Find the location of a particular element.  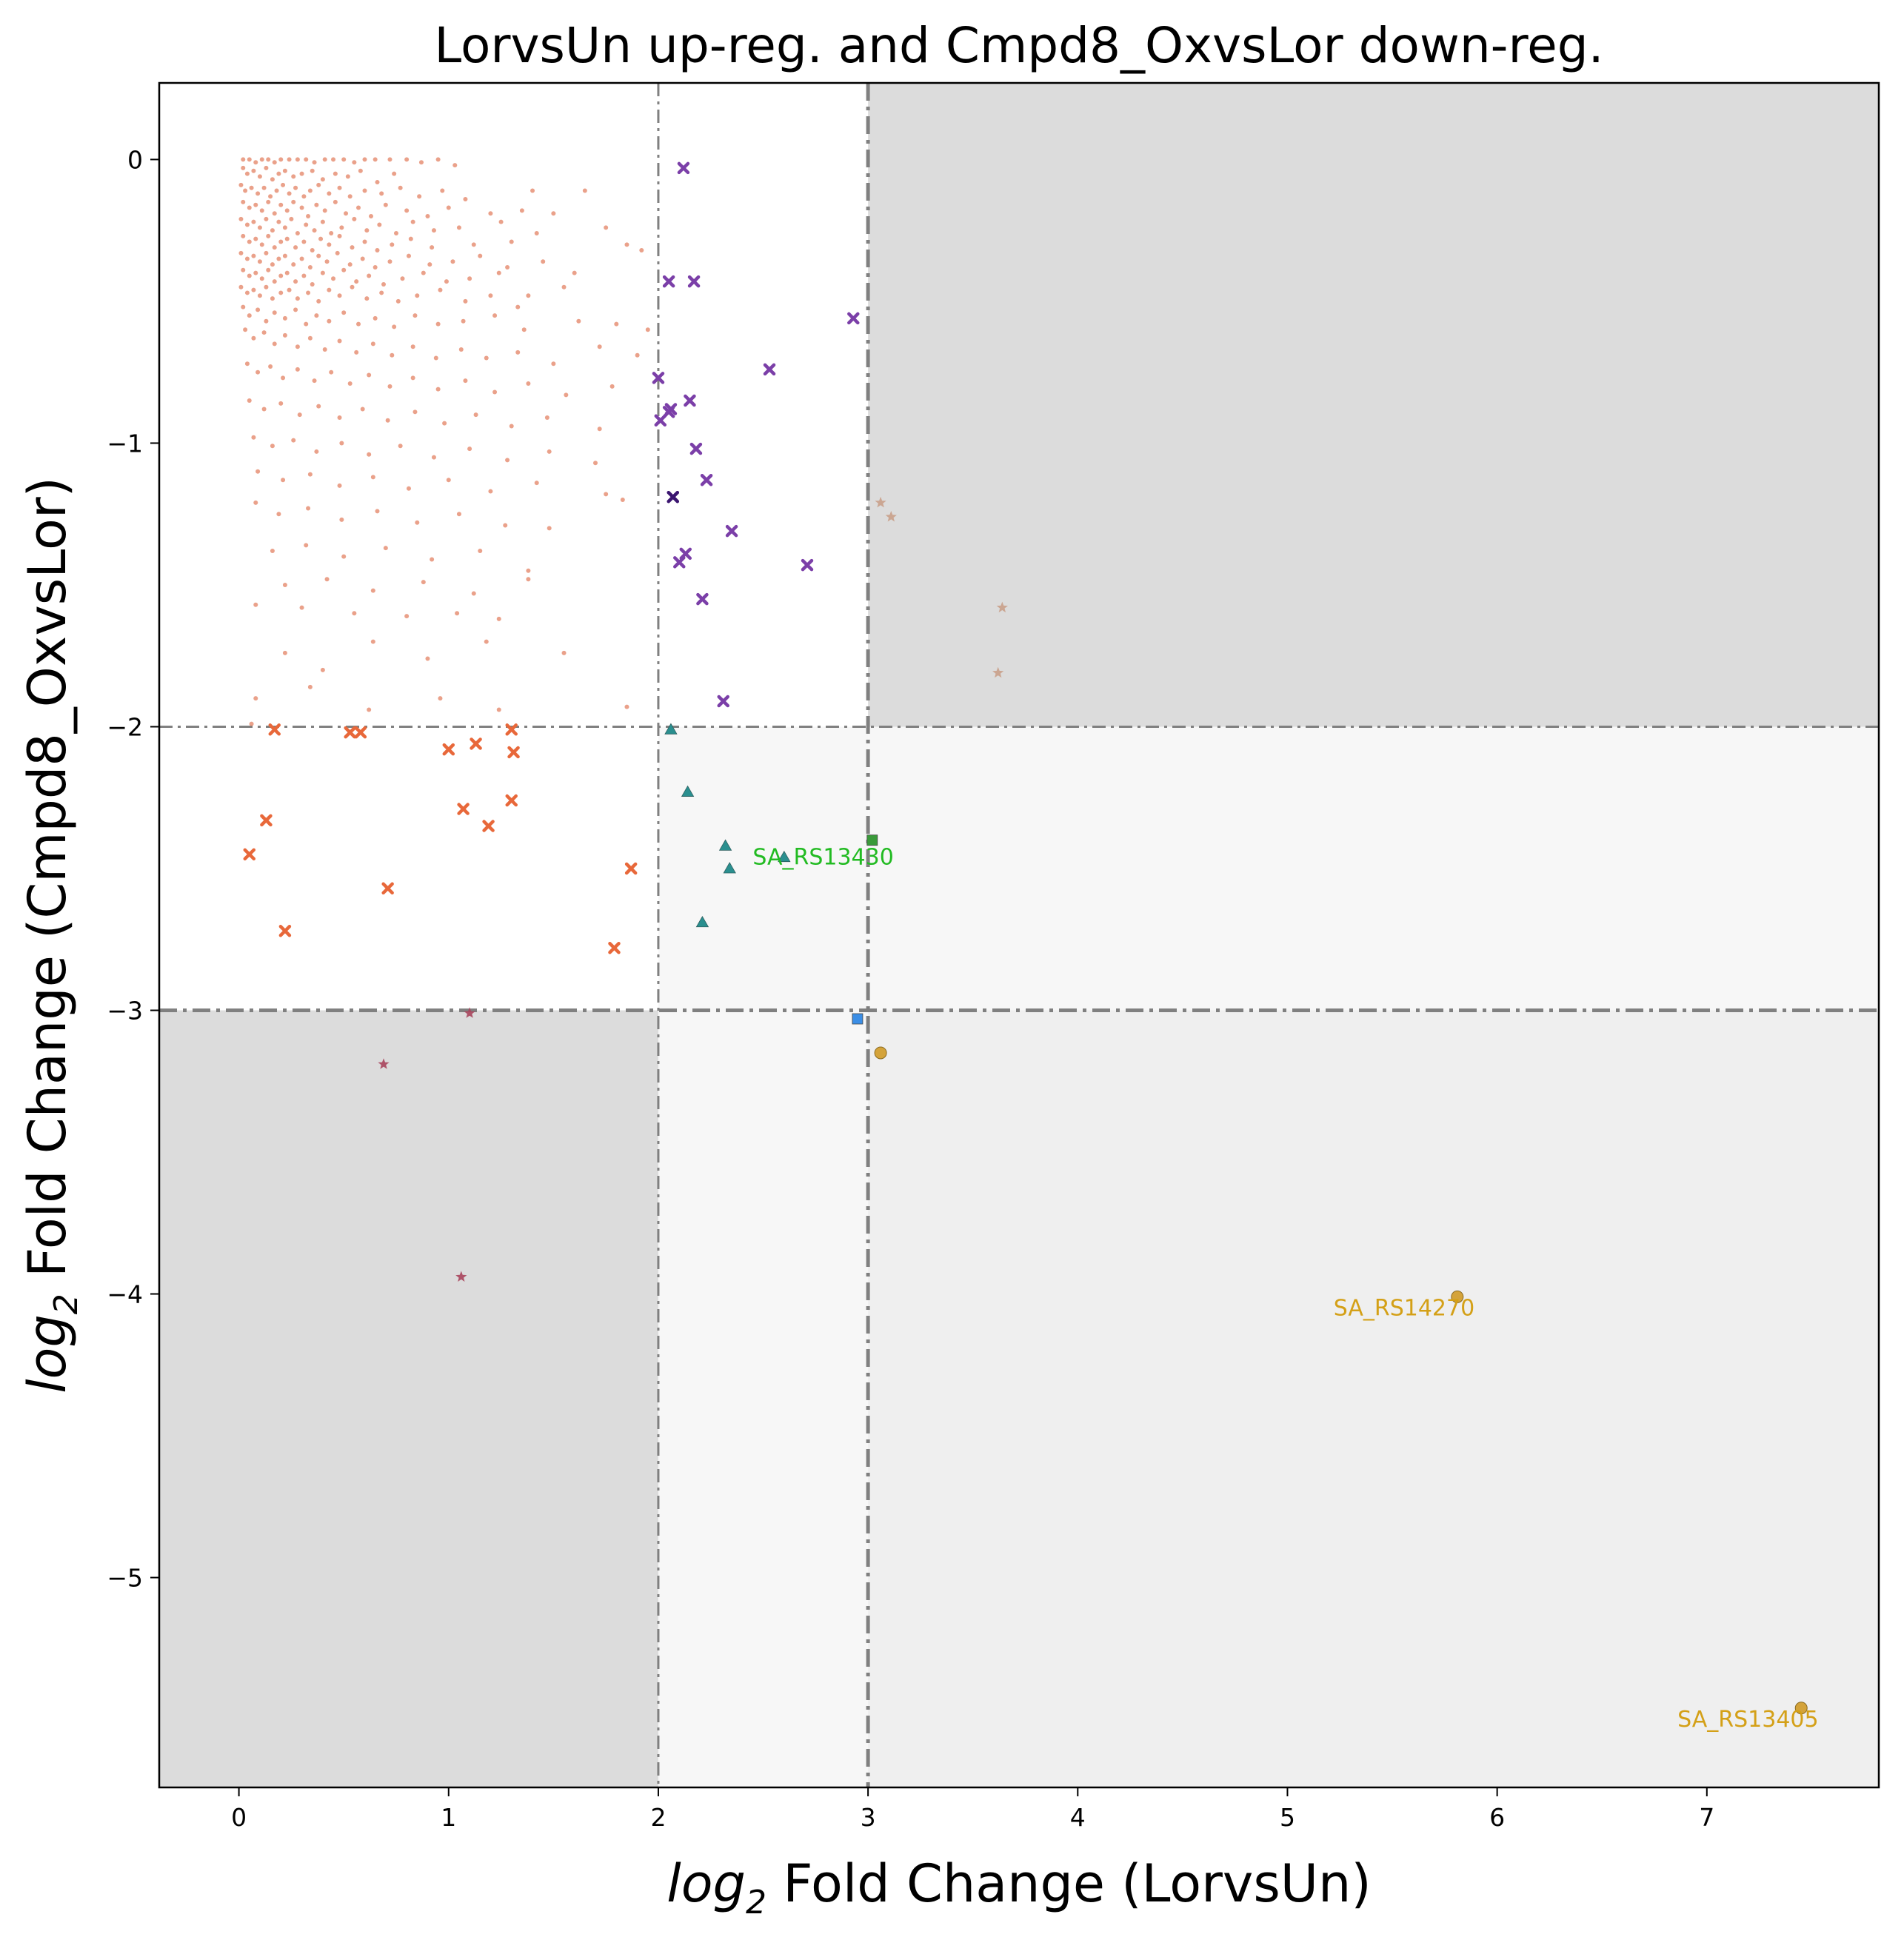

gene-label-0: SA_RS13430 is located at coordinates (823, 858).